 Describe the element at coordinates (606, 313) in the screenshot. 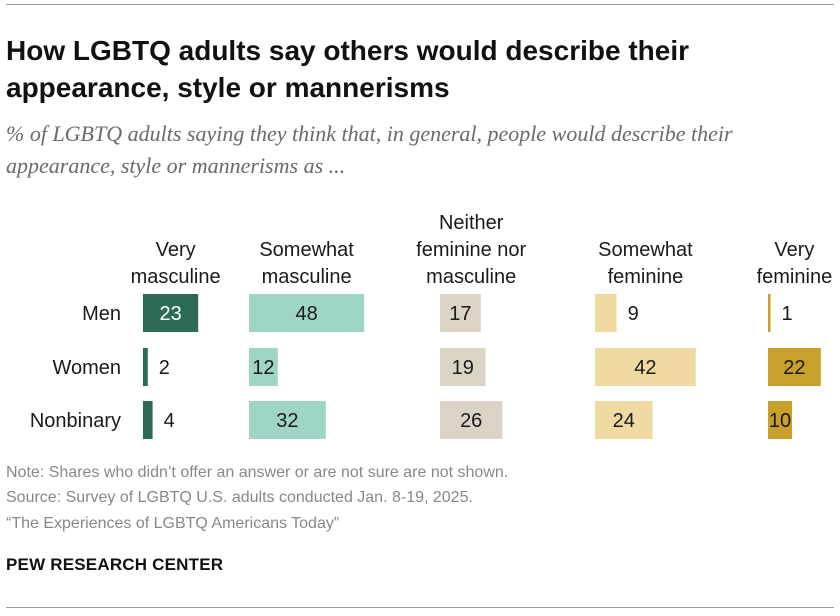

I see `bar-somewhat-feminine-men` at that location.